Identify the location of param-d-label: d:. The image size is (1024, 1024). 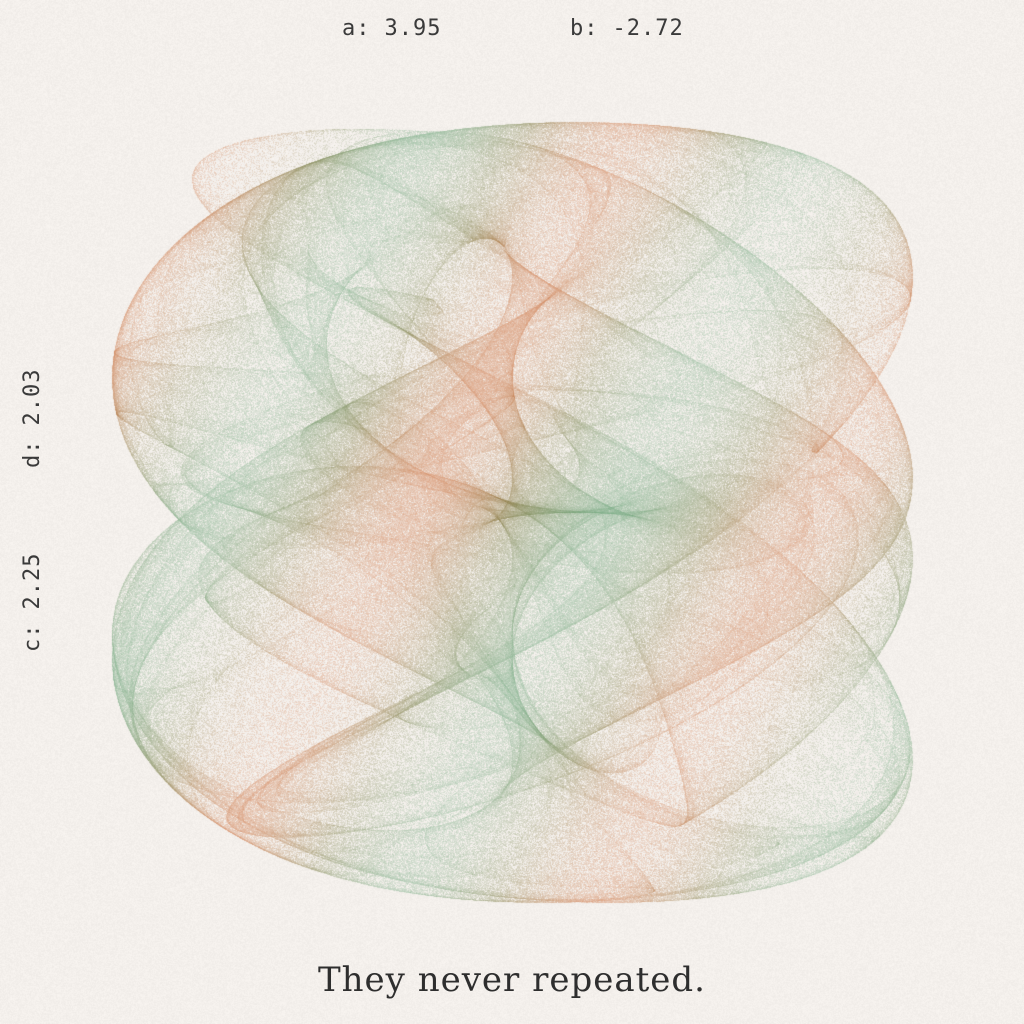
(32, 454).